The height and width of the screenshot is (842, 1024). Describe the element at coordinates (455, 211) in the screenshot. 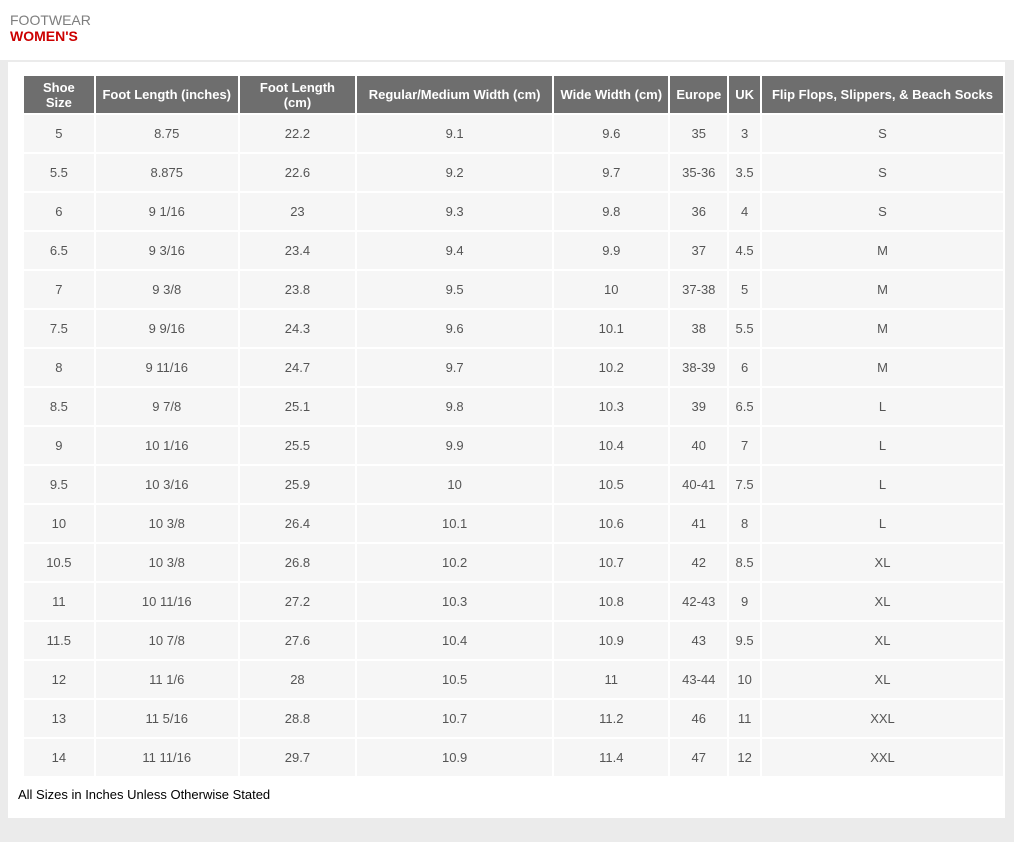

I see `table-cell: 9.3` at that location.